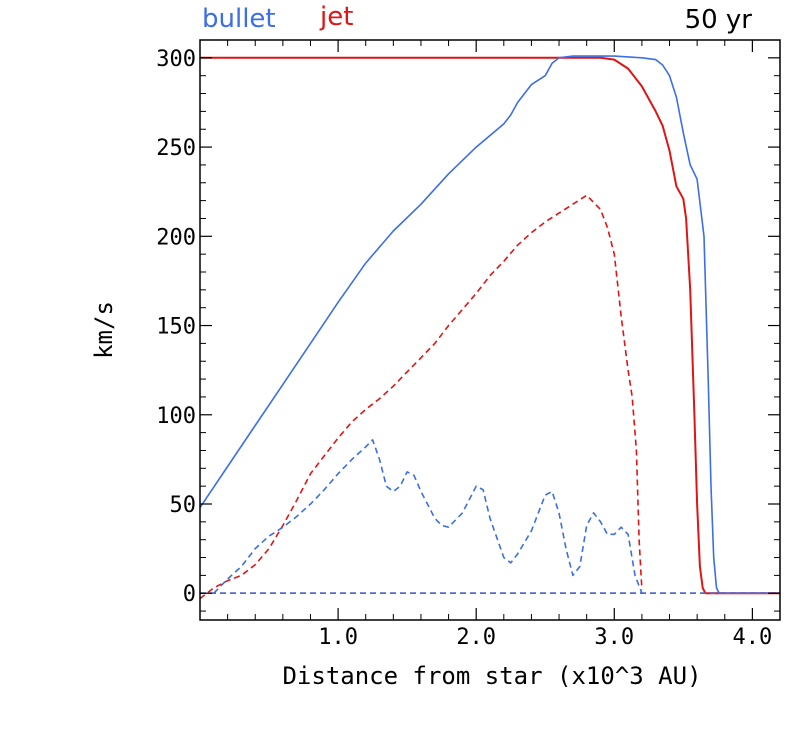 The height and width of the screenshot is (729, 800). I want to click on y-tick-label-6: 300, so click(176, 59).